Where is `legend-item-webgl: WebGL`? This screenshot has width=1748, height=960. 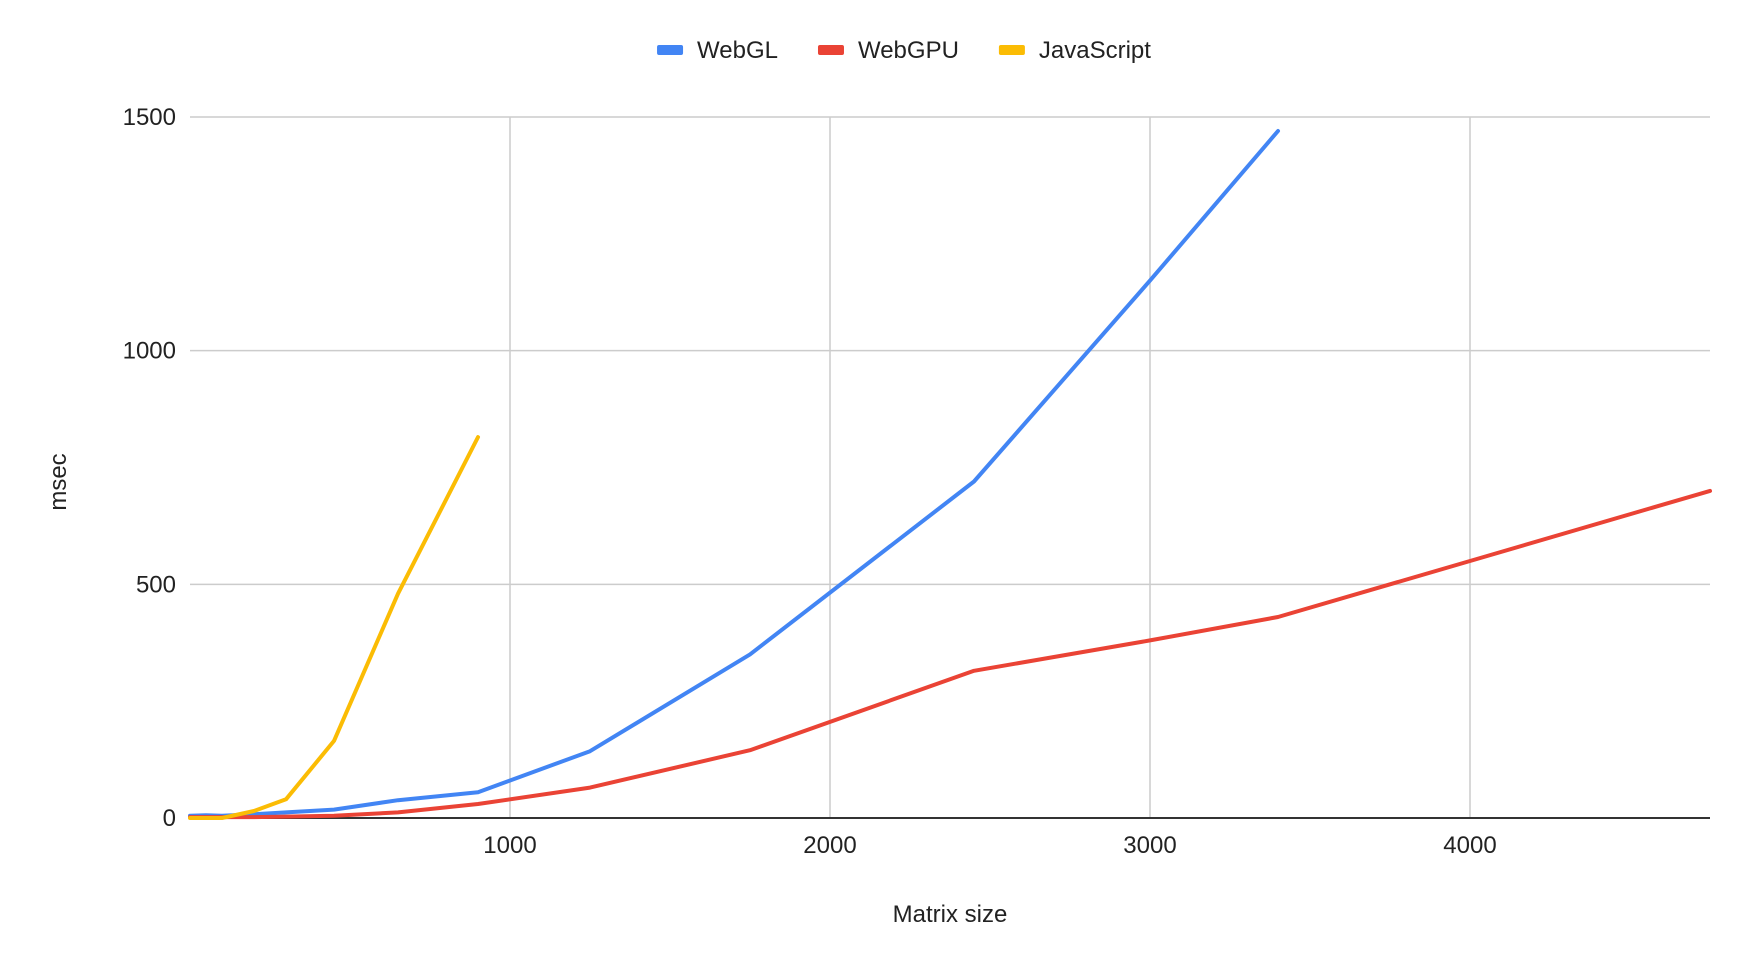 legend-item-webgl: WebGL is located at coordinates (717, 50).